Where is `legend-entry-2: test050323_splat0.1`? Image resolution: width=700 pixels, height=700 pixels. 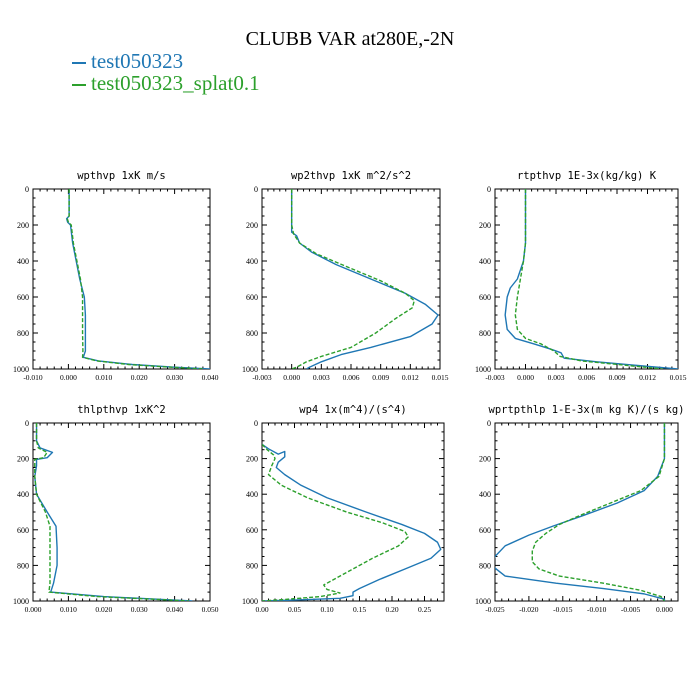 legend-entry-2: test050323_splat0.1 is located at coordinates (166, 83).